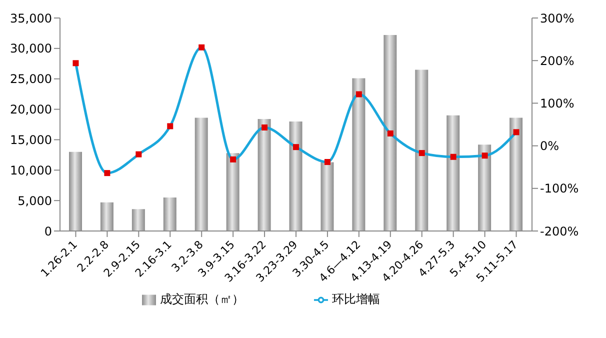 The height and width of the screenshot is (338, 606). What do you see at coordinates (550, 146) in the screenshot?
I see `y2-tick-label: 0%` at bounding box center [550, 146].